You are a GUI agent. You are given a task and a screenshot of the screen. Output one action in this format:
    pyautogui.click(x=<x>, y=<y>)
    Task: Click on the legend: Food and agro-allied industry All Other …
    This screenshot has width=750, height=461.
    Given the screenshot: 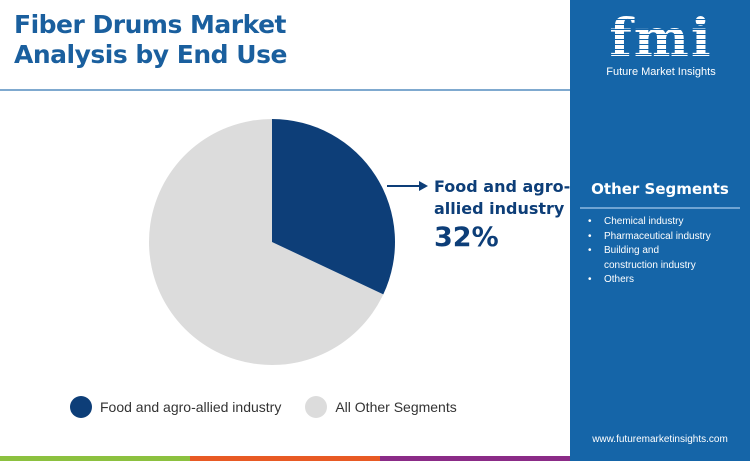 What is the action you would take?
    pyautogui.click(x=275, y=407)
    